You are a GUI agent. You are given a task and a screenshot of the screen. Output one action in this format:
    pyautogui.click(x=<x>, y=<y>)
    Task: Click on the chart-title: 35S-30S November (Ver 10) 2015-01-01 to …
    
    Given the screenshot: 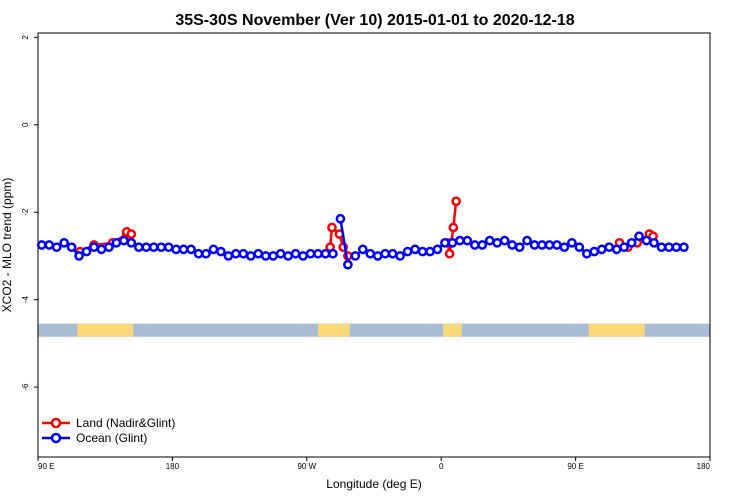 What is the action you would take?
    pyautogui.click(x=374, y=20)
    